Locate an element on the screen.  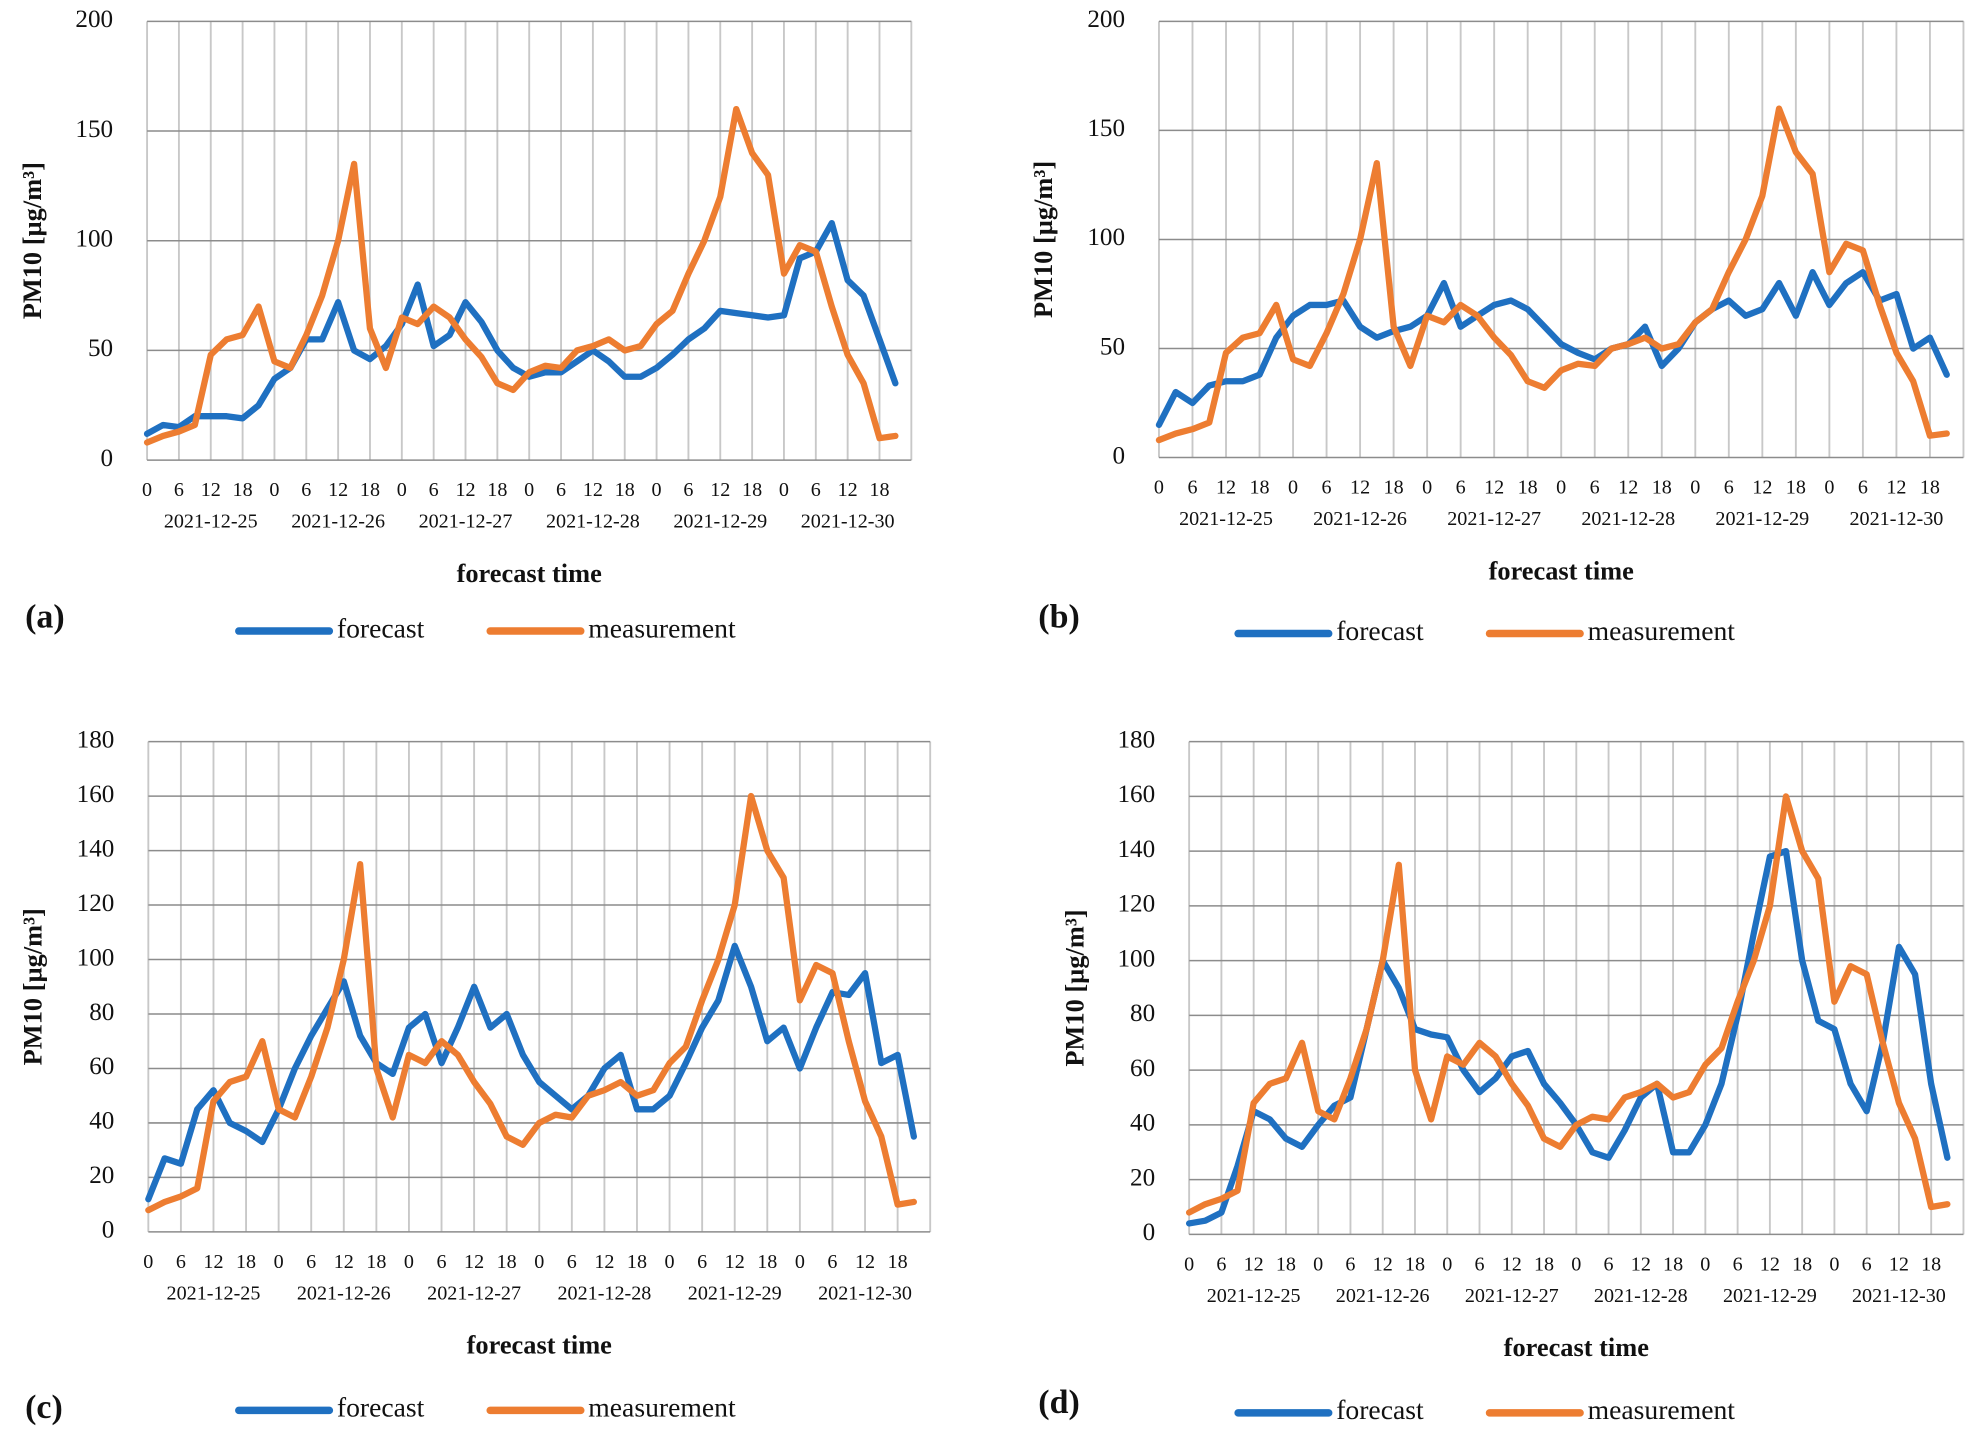
x-group-label: 2021-12-29 is located at coordinates (1762, 519).